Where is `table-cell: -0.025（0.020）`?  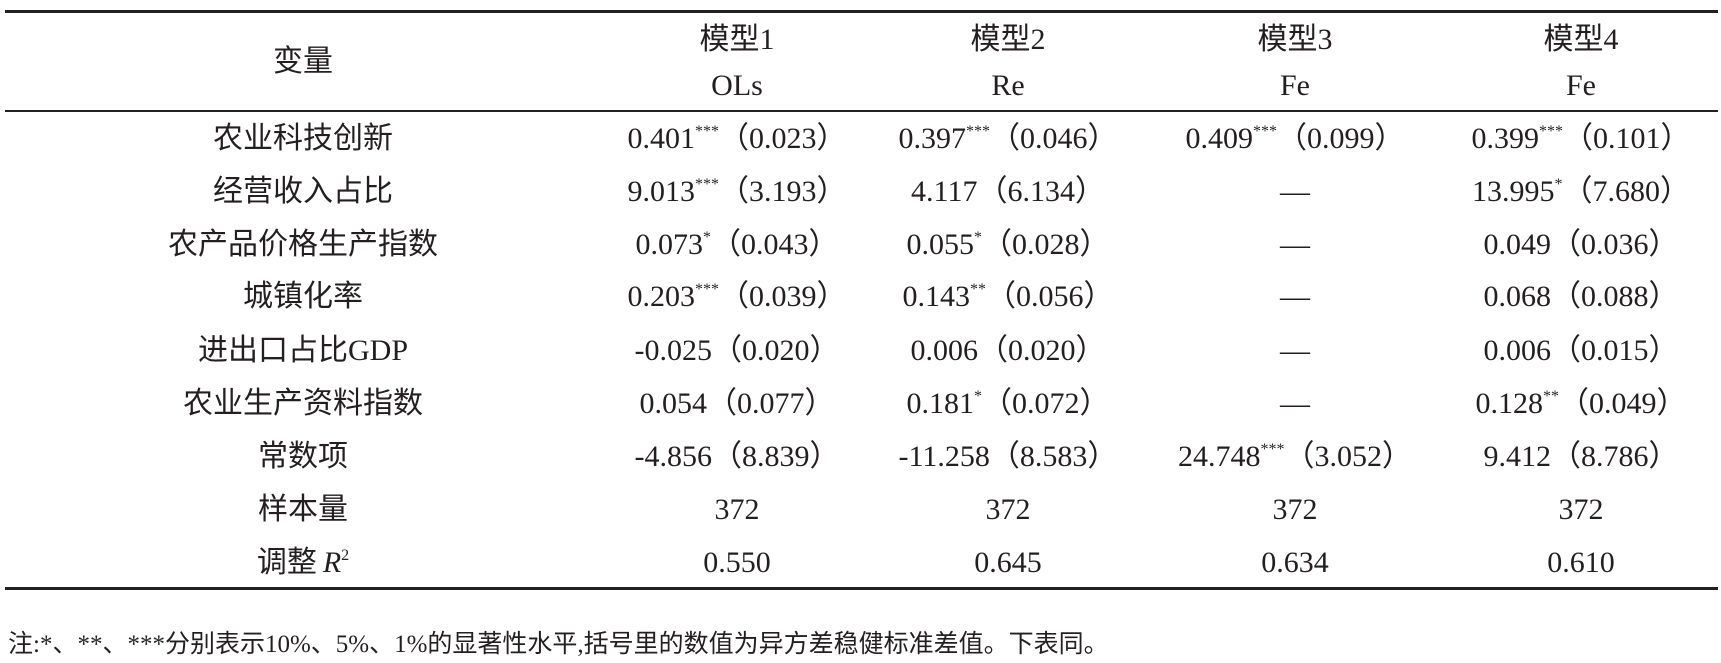
table-cell: -0.025（0.020） is located at coordinates (737, 350).